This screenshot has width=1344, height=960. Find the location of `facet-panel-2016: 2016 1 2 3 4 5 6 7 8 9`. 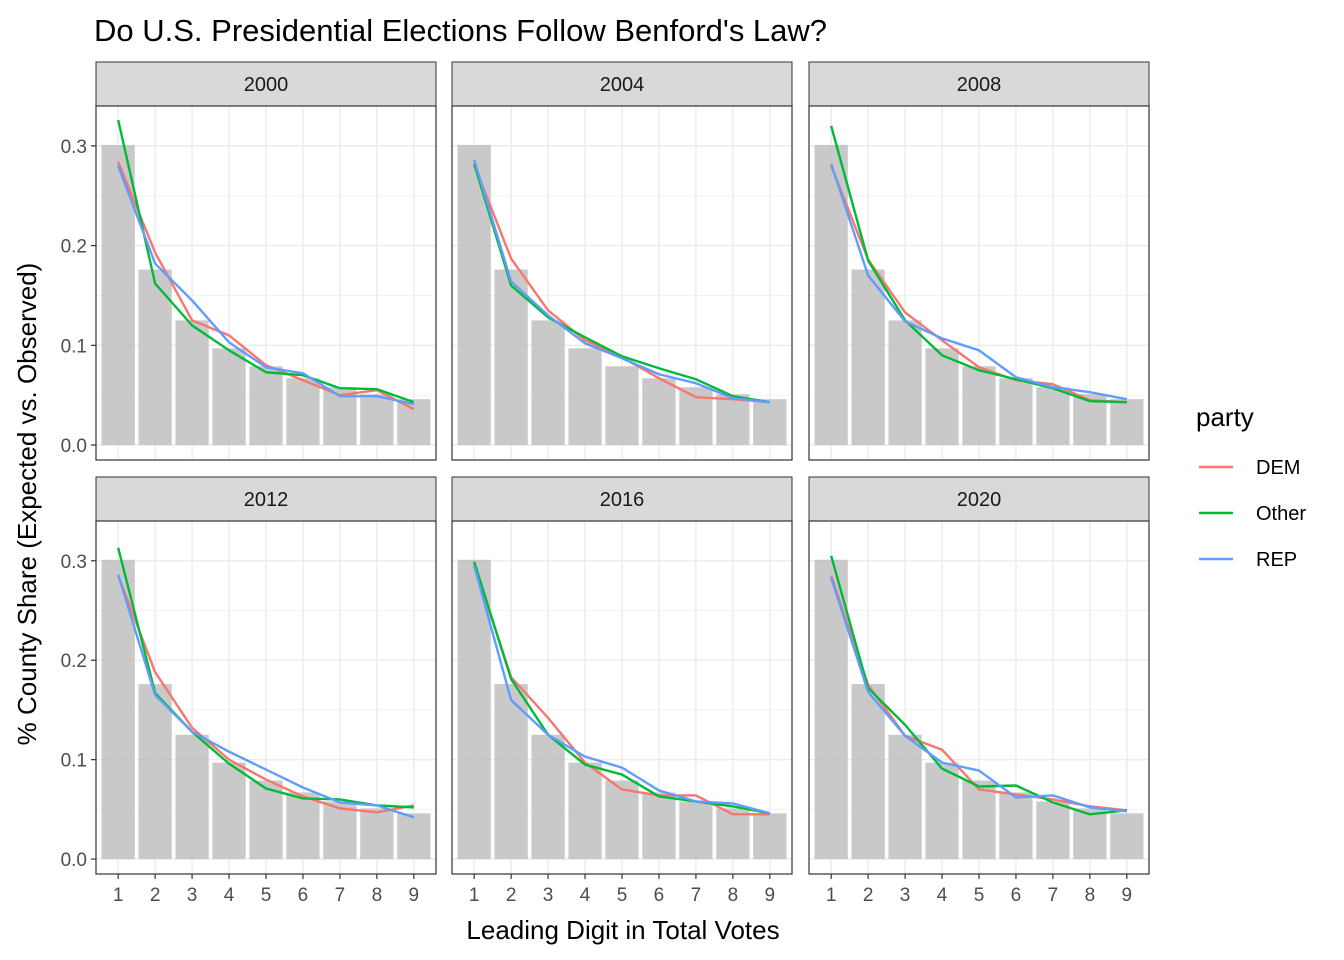

facet-panel-2016: 2016 1 2 3 4 5 6 7 8 9 is located at coordinates (622, 691).